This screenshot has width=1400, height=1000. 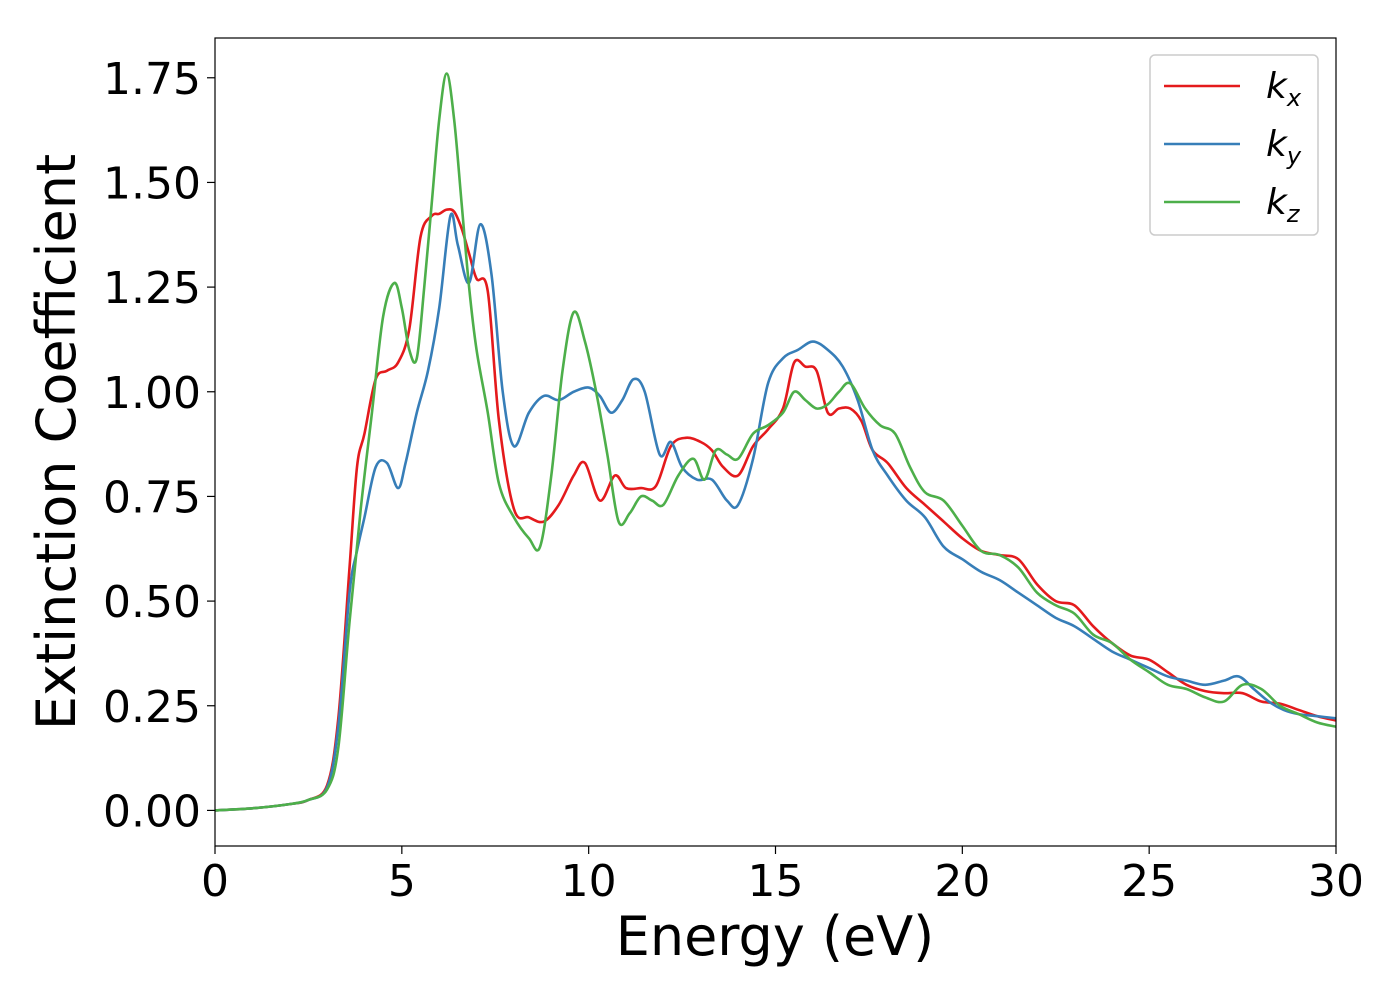 I want to click on x-axis: 0 5 10 15 20 25 30, so click(x=782, y=876).